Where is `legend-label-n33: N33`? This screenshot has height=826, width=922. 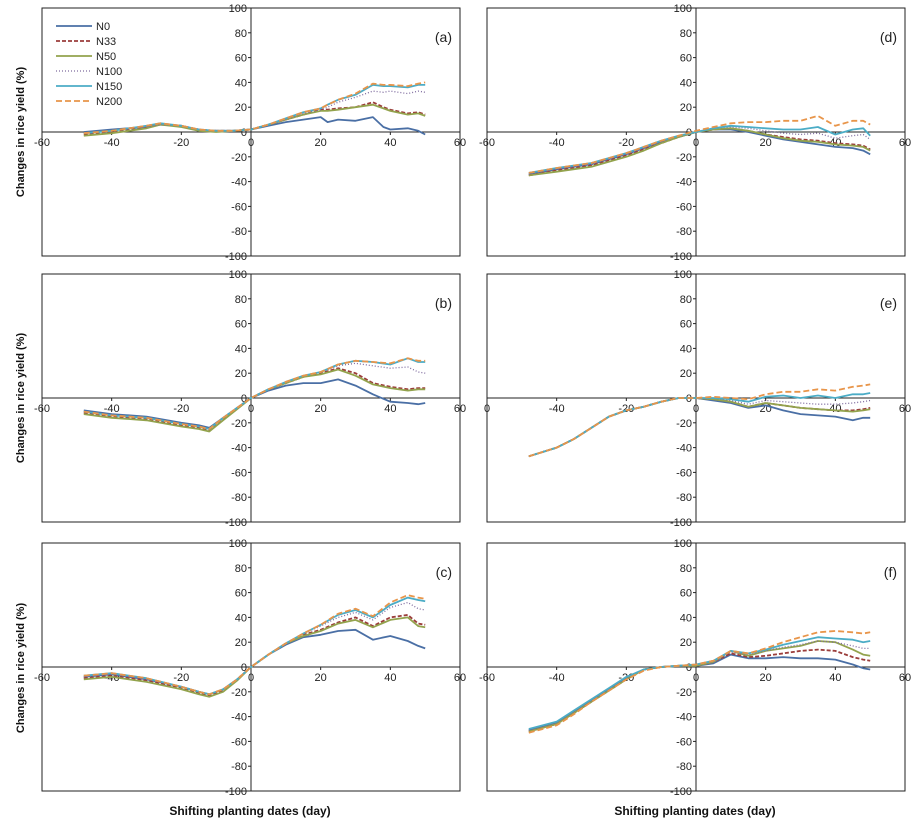
legend-label-n33: N33 is located at coordinates (106, 42).